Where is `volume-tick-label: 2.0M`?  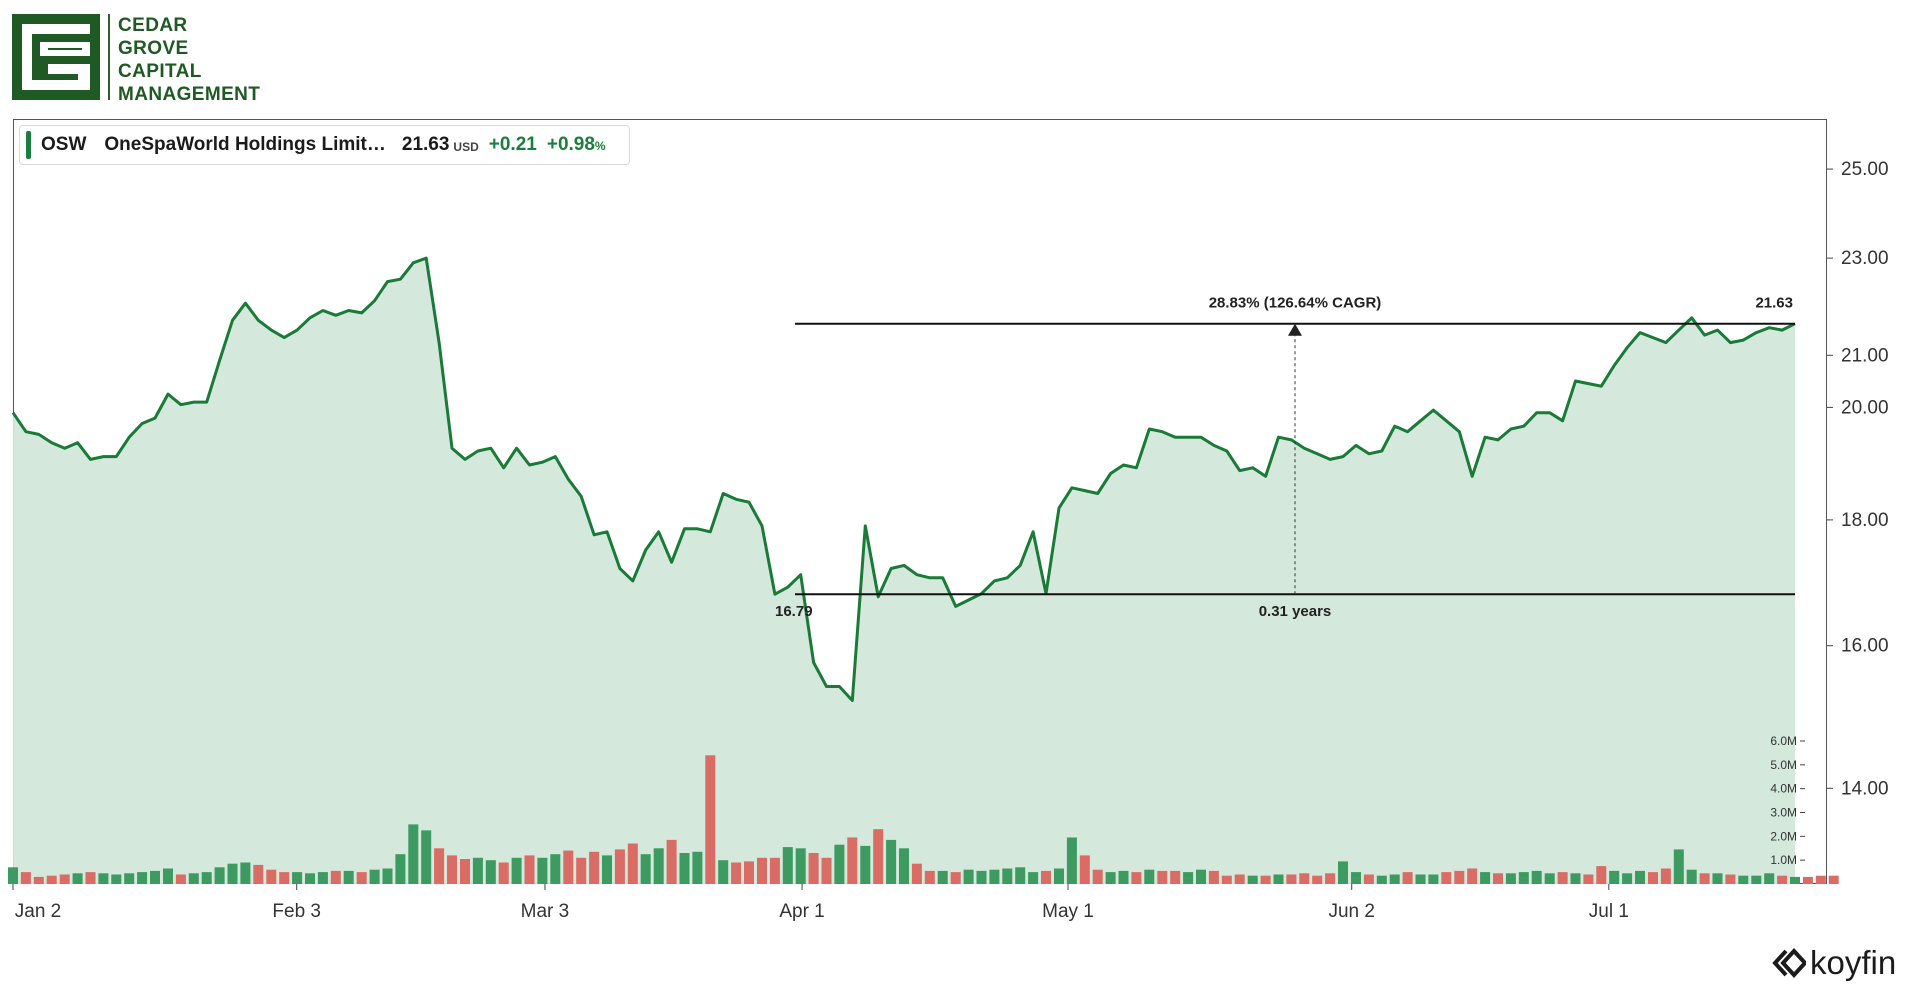
volume-tick-label: 2.0M is located at coordinates (1783, 836).